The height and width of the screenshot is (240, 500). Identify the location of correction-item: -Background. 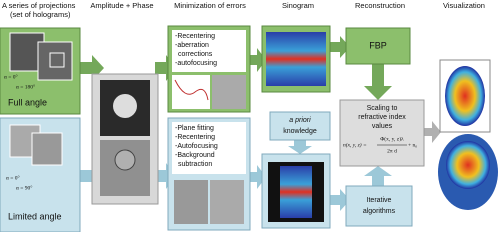
(195, 155).